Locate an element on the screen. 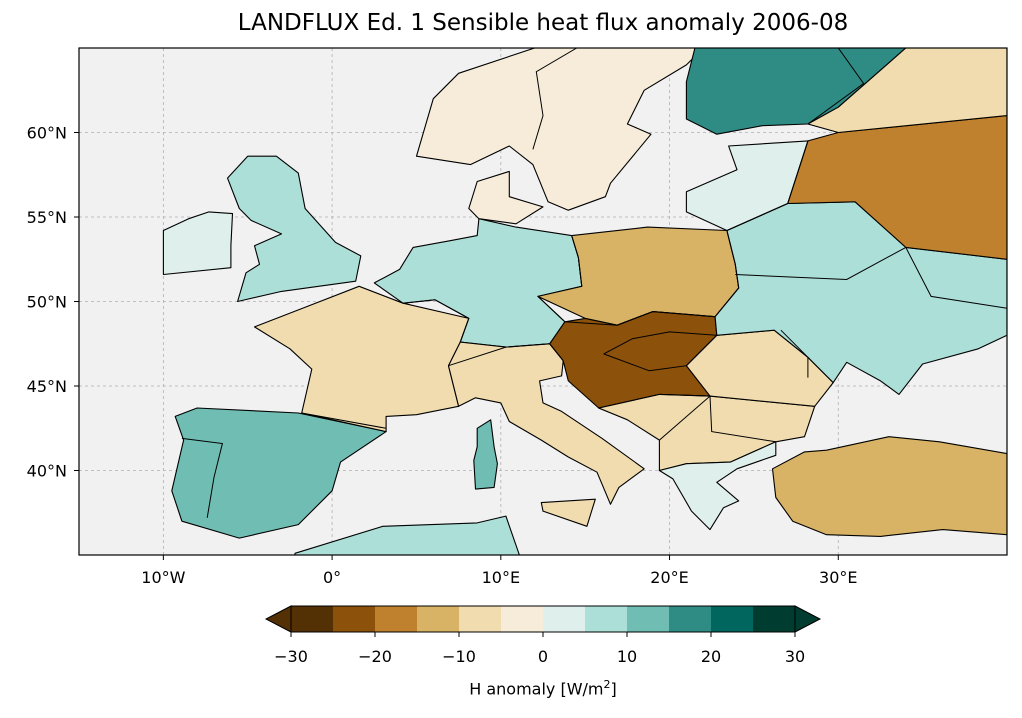 This screenshot has height=718, width=1022. colorbar-tick-label: 20 is located at coordinates (711, 656).